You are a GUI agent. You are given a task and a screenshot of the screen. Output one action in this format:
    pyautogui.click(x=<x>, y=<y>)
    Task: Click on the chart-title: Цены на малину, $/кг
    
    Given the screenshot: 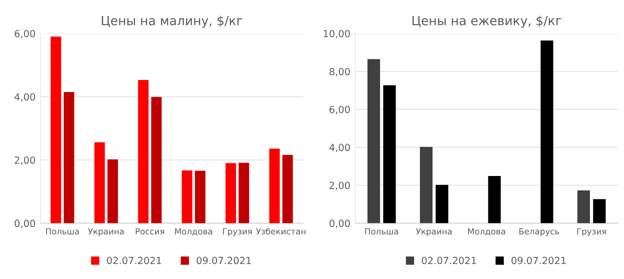 What is the action you would take?
    pyautogui.click(x=172, y=22)
    